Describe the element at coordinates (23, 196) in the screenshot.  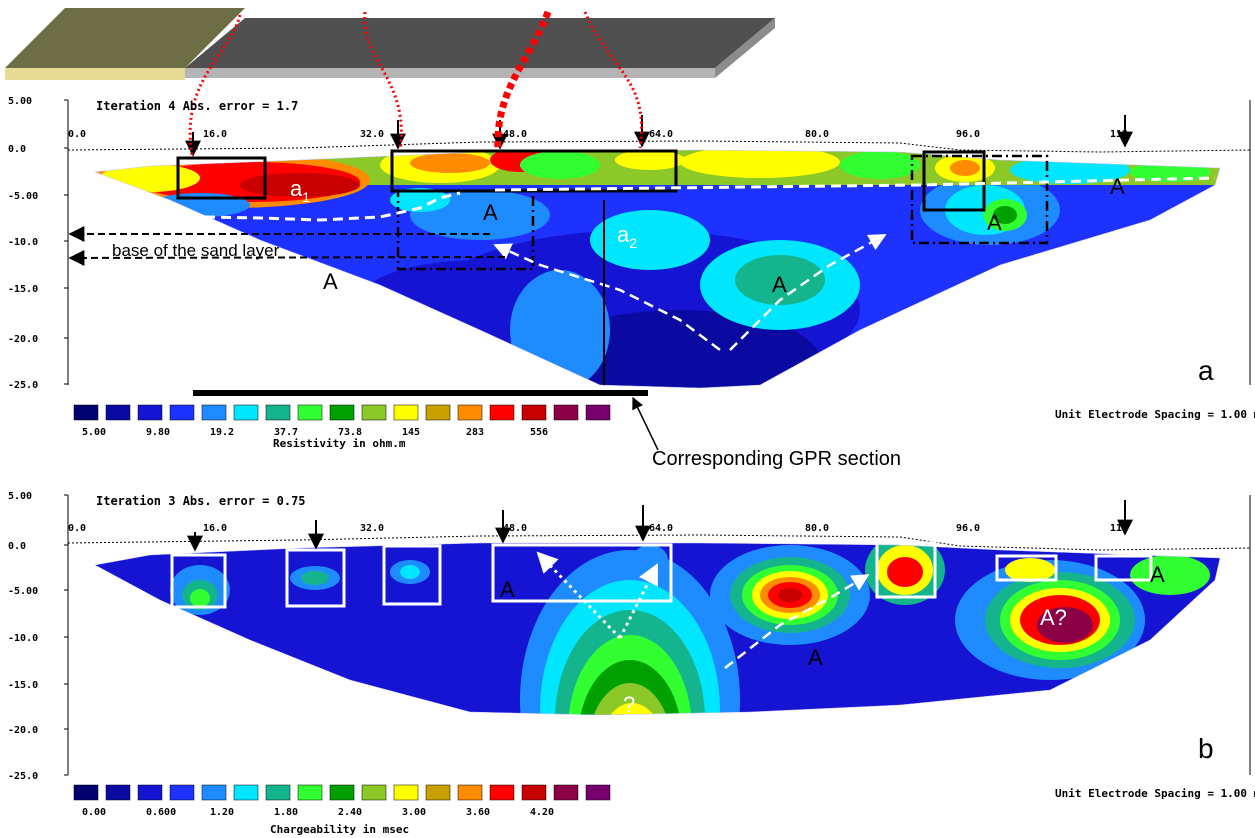
I see `y-tick-label: -5.00` at that location.